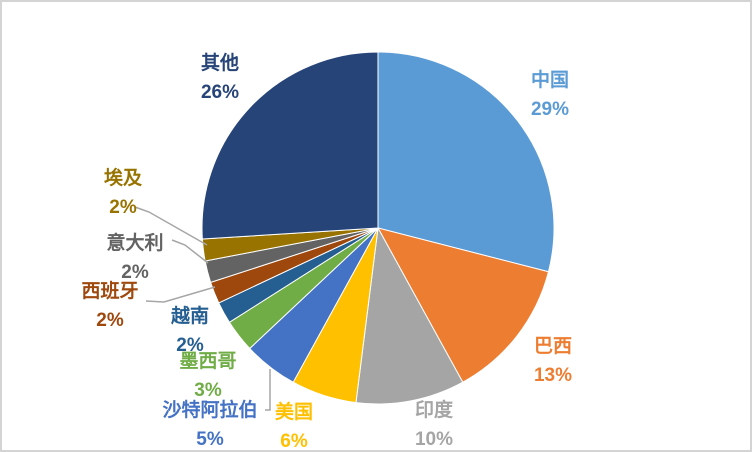 The image size is (752, 452). Describe the element at coordinates (109, 306) in the screenshot. I see `pie-label-7: 西班牙 2%` at that location.